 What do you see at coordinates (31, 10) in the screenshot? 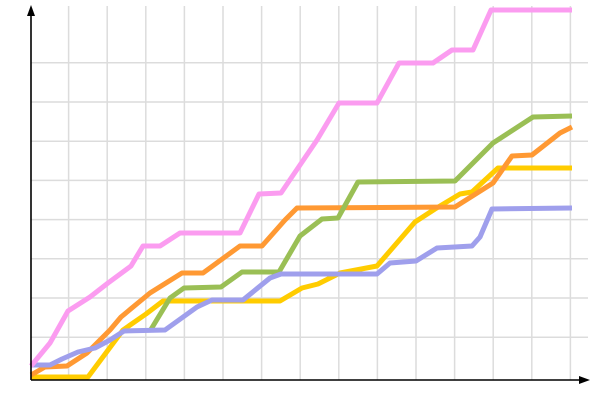
I see `y-axis-arrow-icon` at bounding box center [31, 10].